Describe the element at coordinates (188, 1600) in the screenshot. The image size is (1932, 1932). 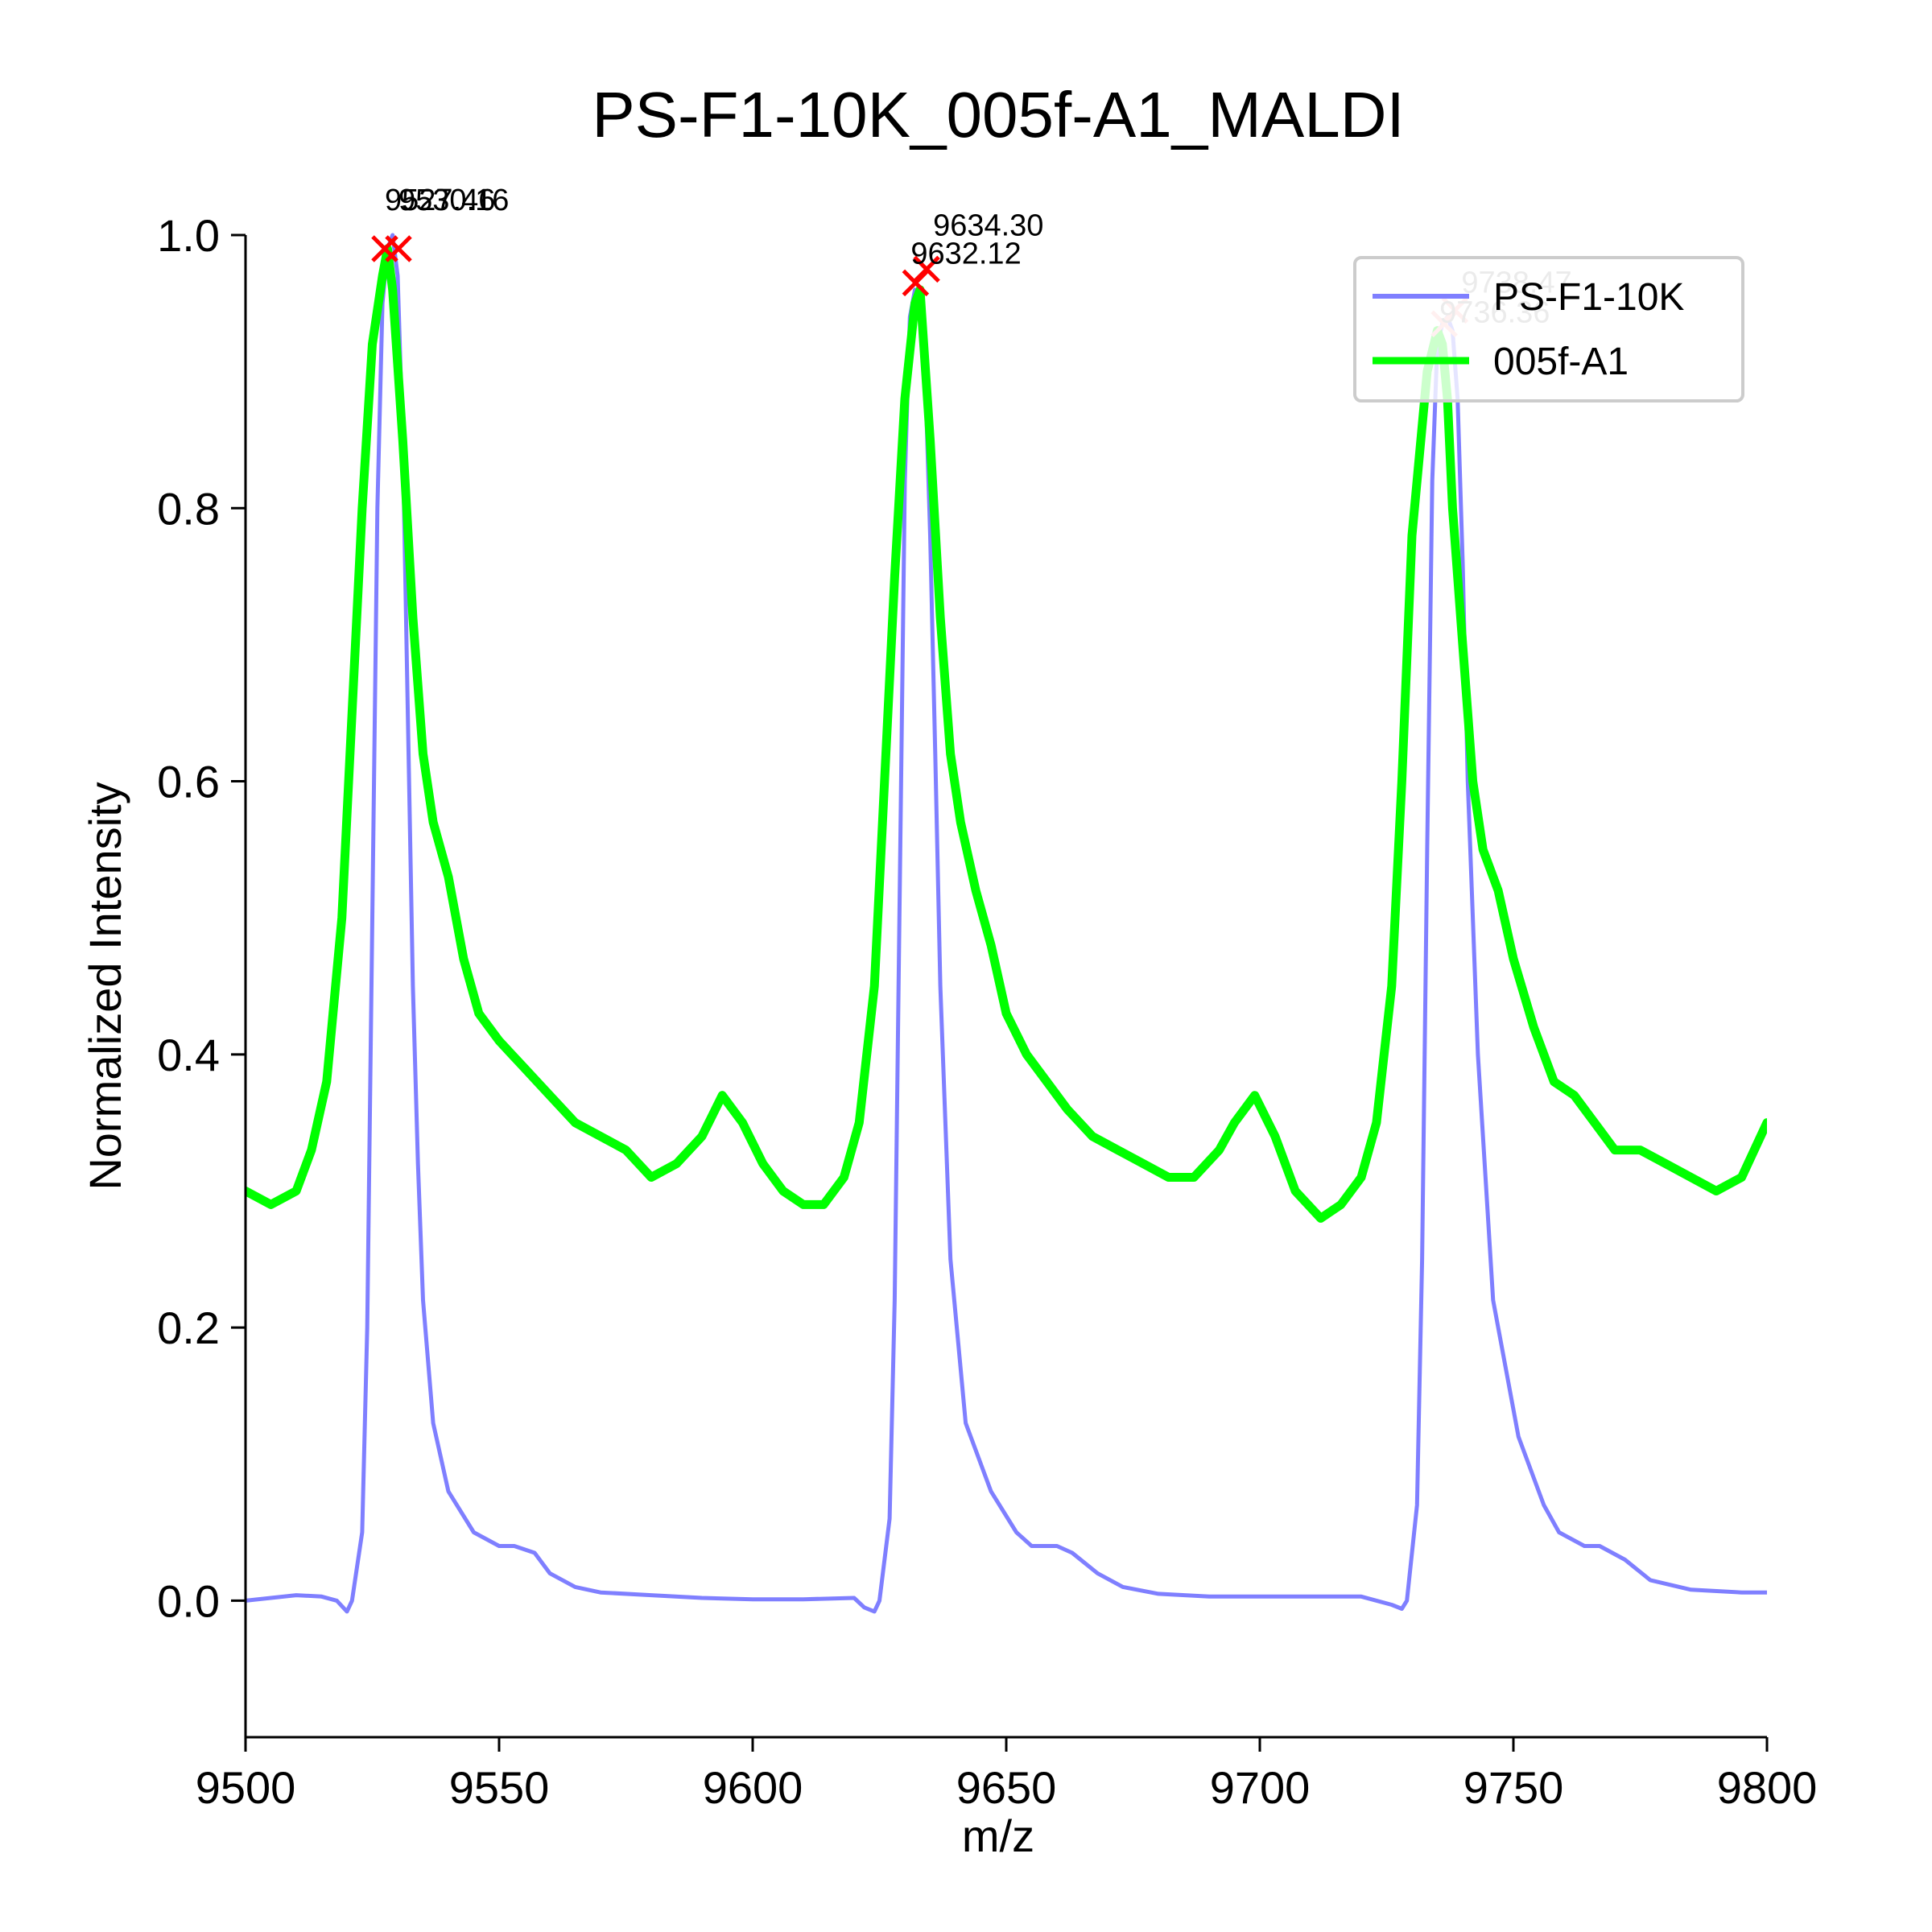
I see `y-tick-label: 0.0` at that location.